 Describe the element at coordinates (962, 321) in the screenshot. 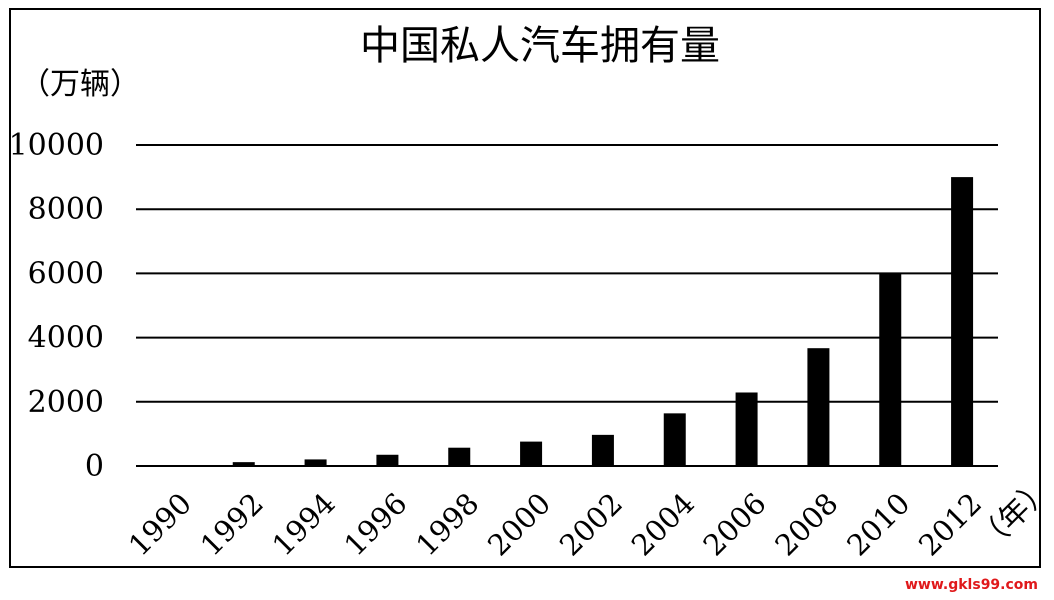

I see `bar-2012` at that location.